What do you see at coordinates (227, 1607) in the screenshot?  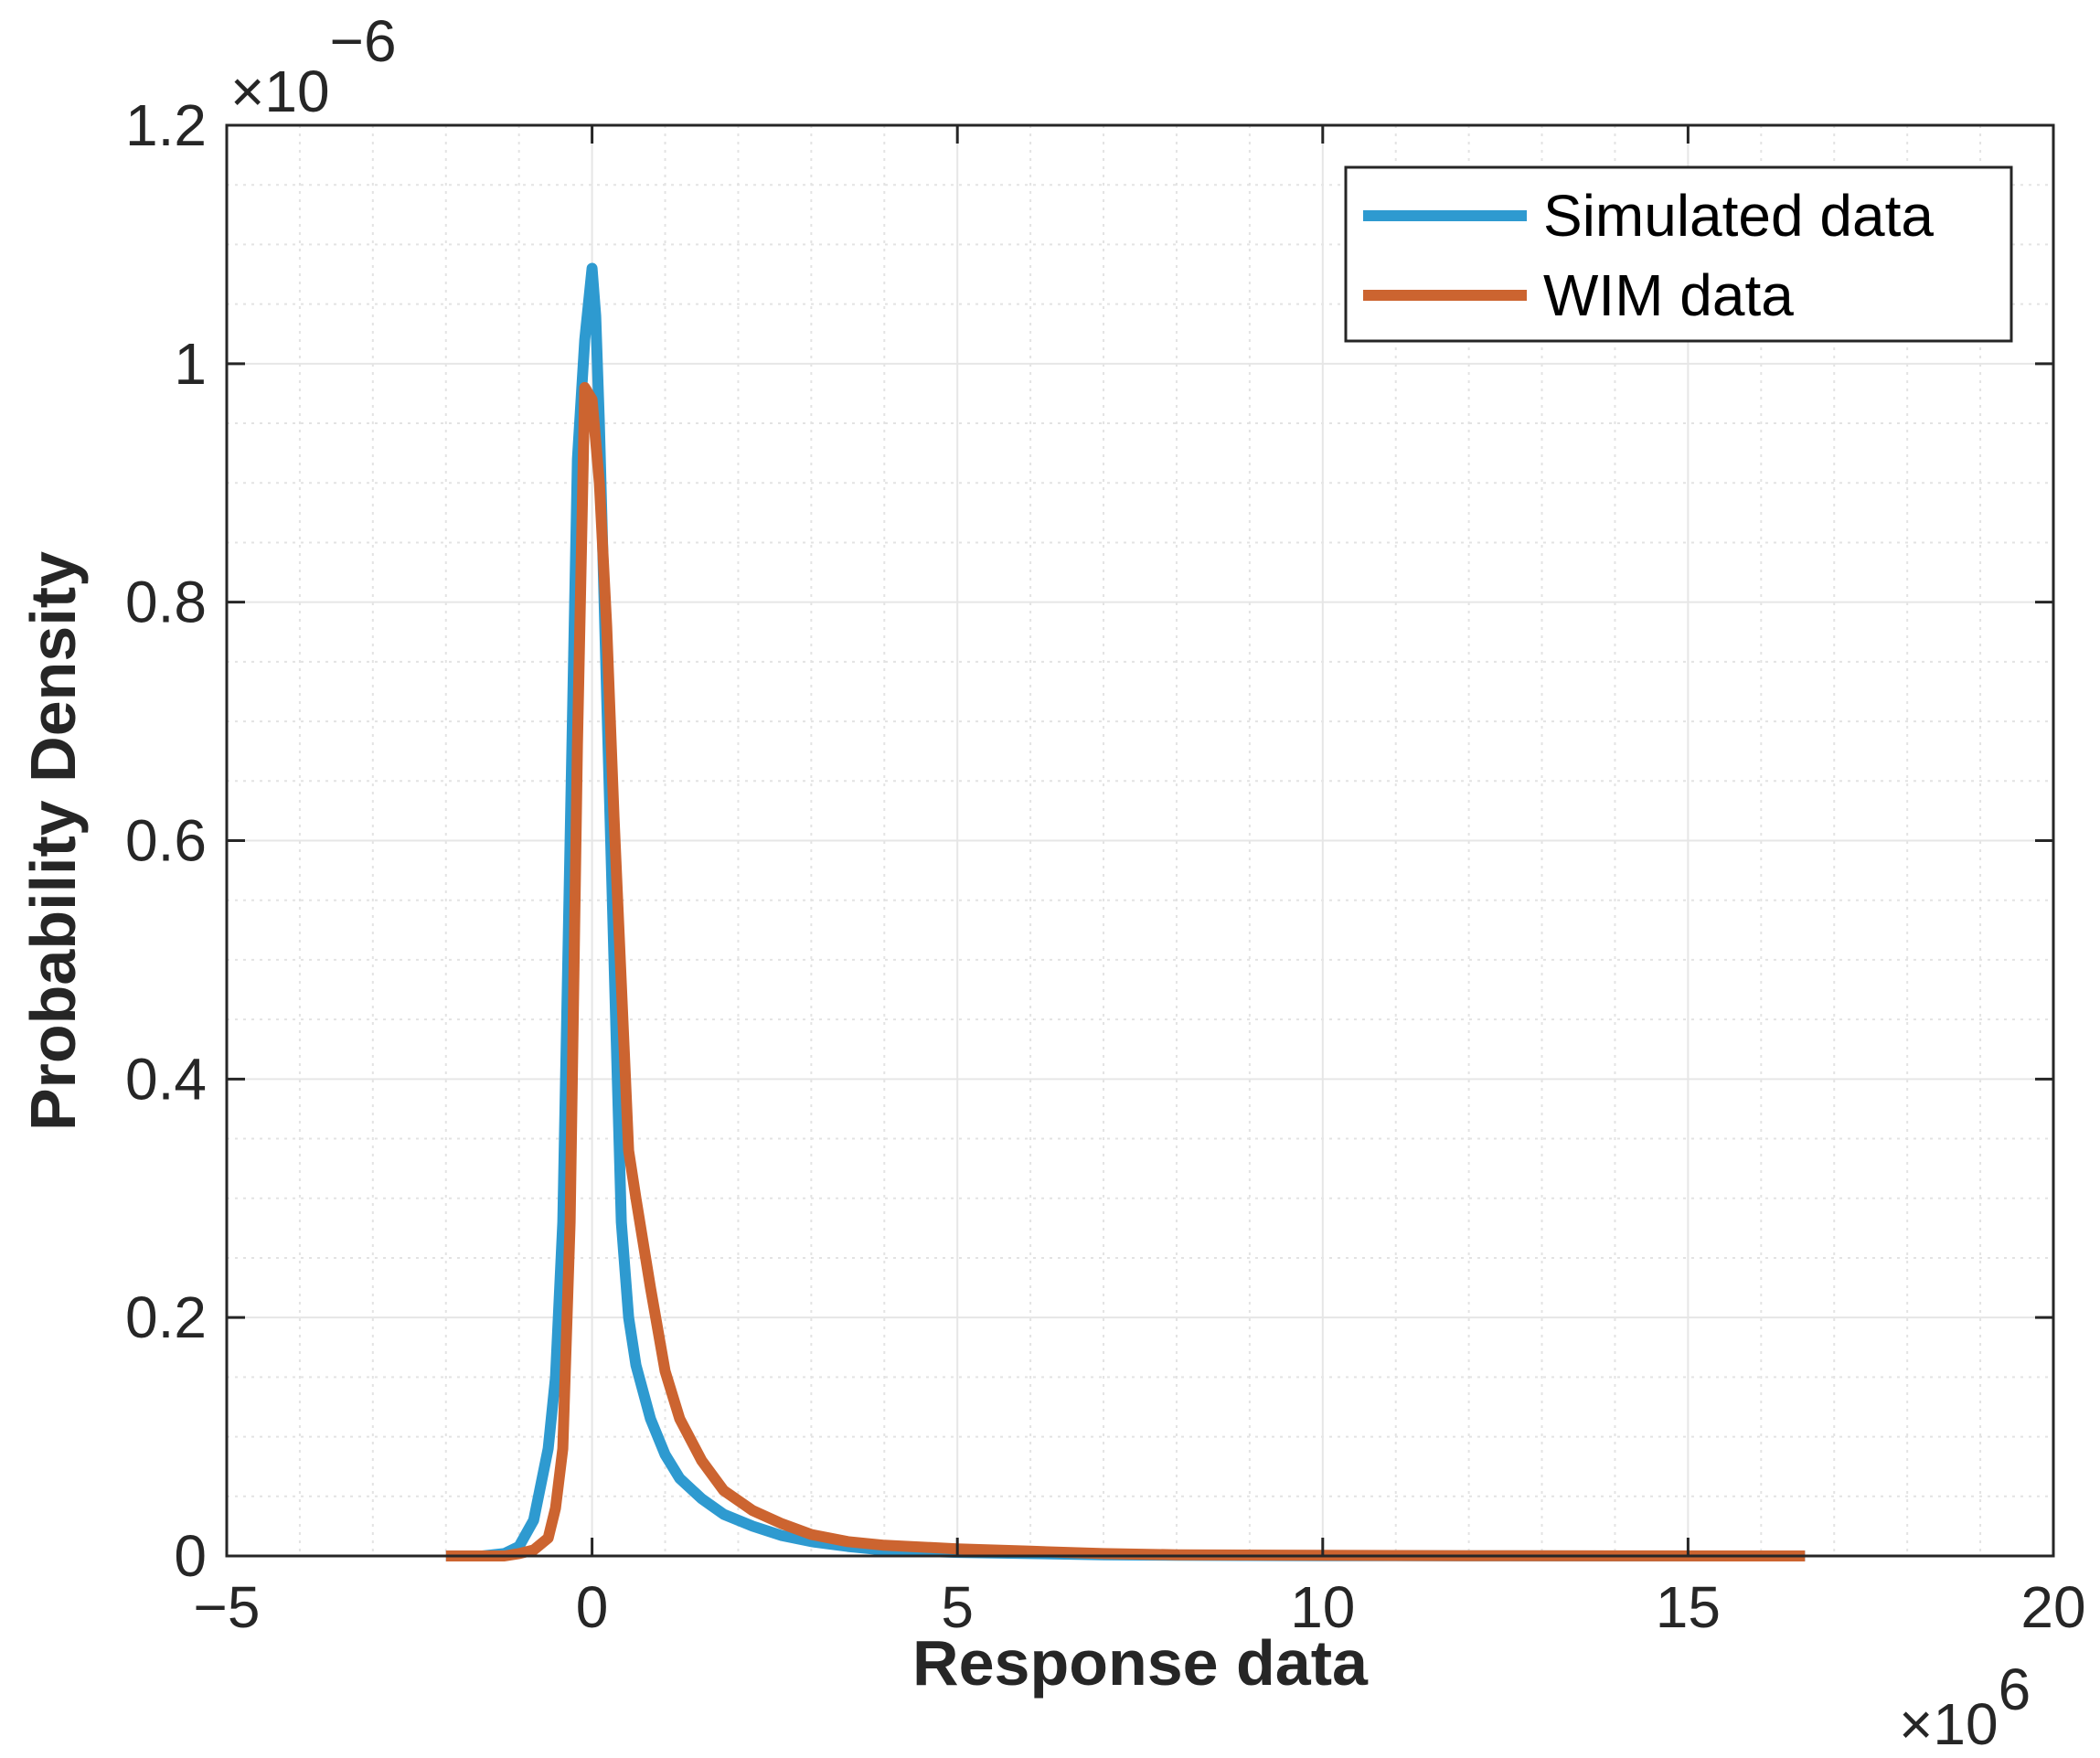 I see `x-tick-label: −5` at bounding box center [227, 1607].